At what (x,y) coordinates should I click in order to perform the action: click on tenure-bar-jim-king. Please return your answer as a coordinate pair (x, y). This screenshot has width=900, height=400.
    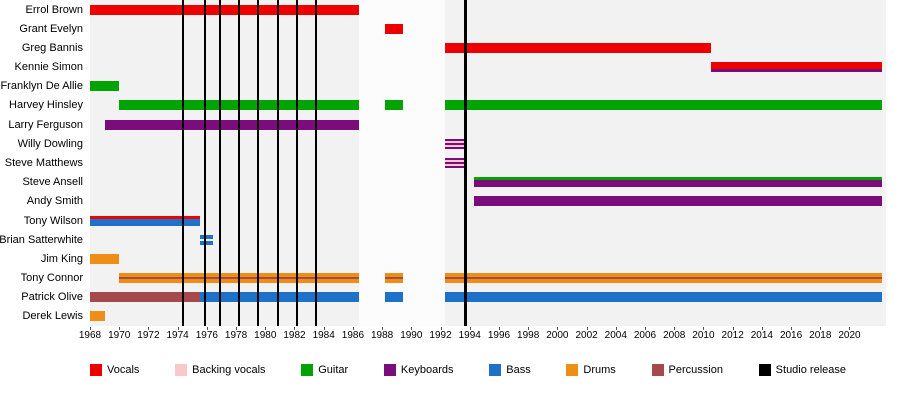
    Looking at the image, I should click on (105, 258).